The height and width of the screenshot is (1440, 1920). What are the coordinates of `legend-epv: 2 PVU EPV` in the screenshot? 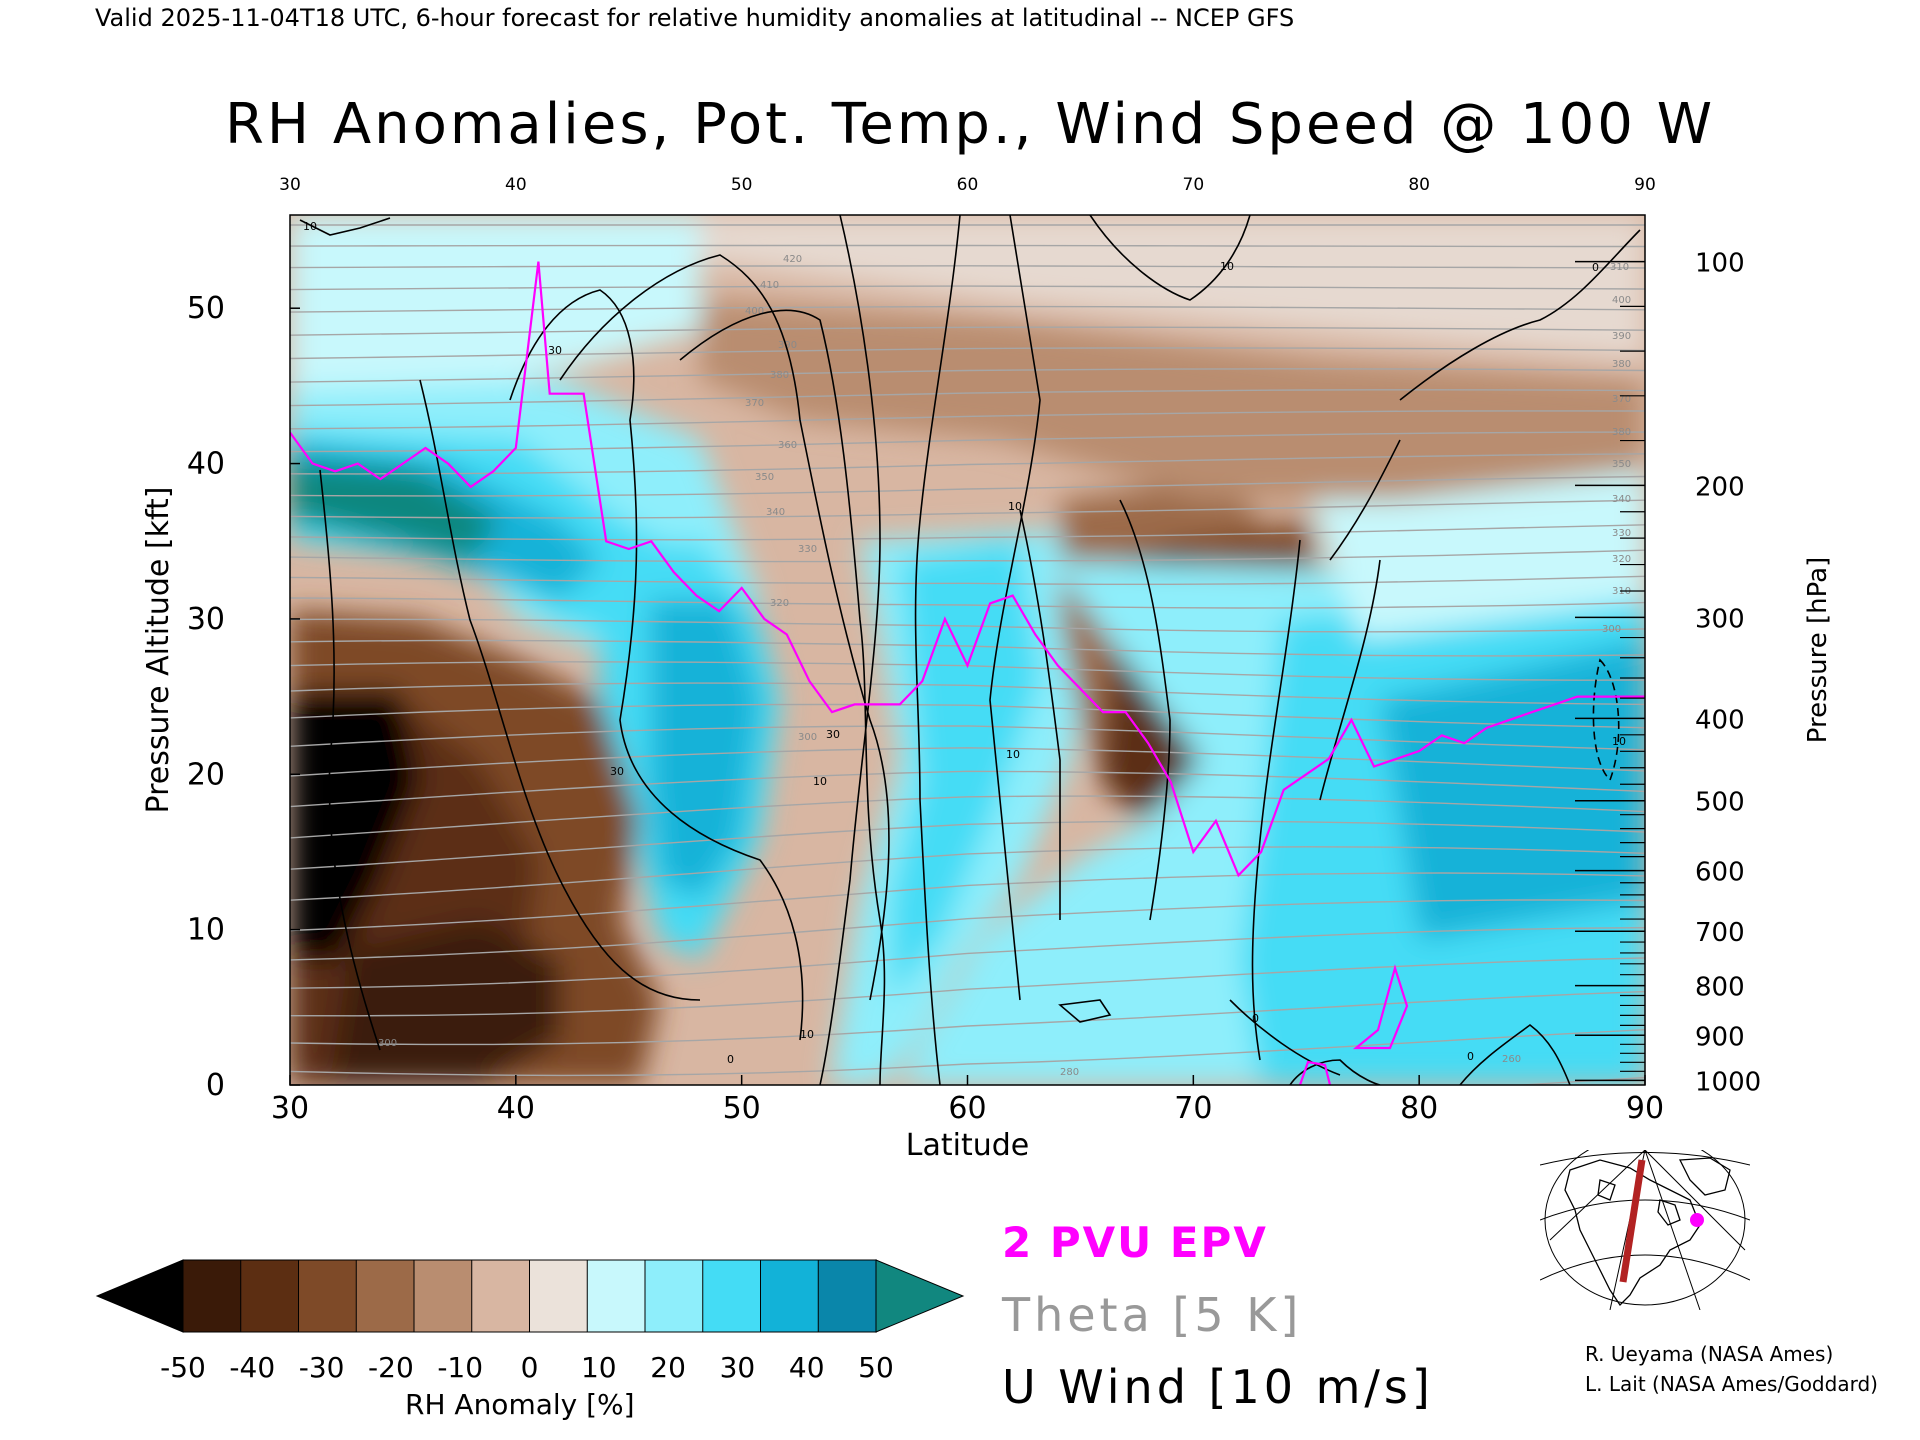 It's located at (1135, 1242).